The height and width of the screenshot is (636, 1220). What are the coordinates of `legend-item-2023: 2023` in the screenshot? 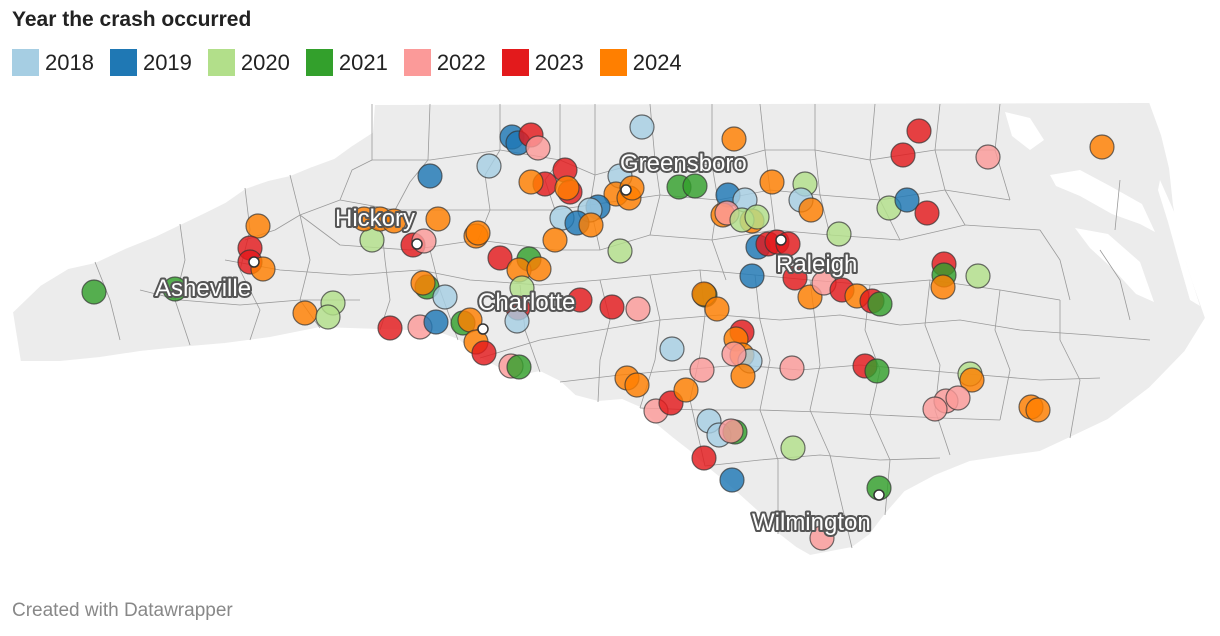 It's located at (542, 62).